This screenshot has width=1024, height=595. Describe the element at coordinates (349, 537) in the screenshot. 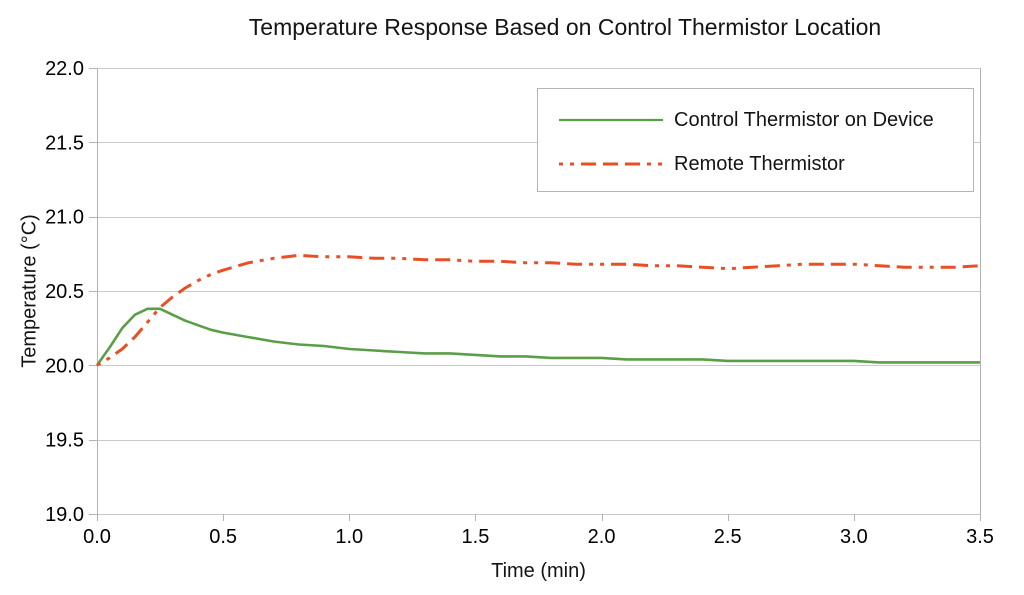

I see `x-tick-label: 1.0` at that location.